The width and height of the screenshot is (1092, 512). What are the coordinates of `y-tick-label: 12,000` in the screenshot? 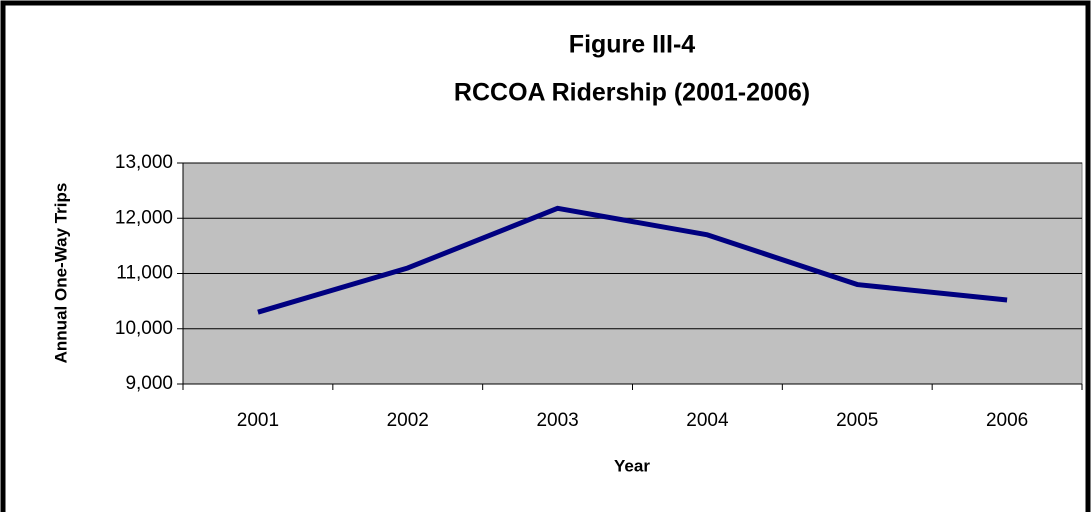 It's located at (144, 217).